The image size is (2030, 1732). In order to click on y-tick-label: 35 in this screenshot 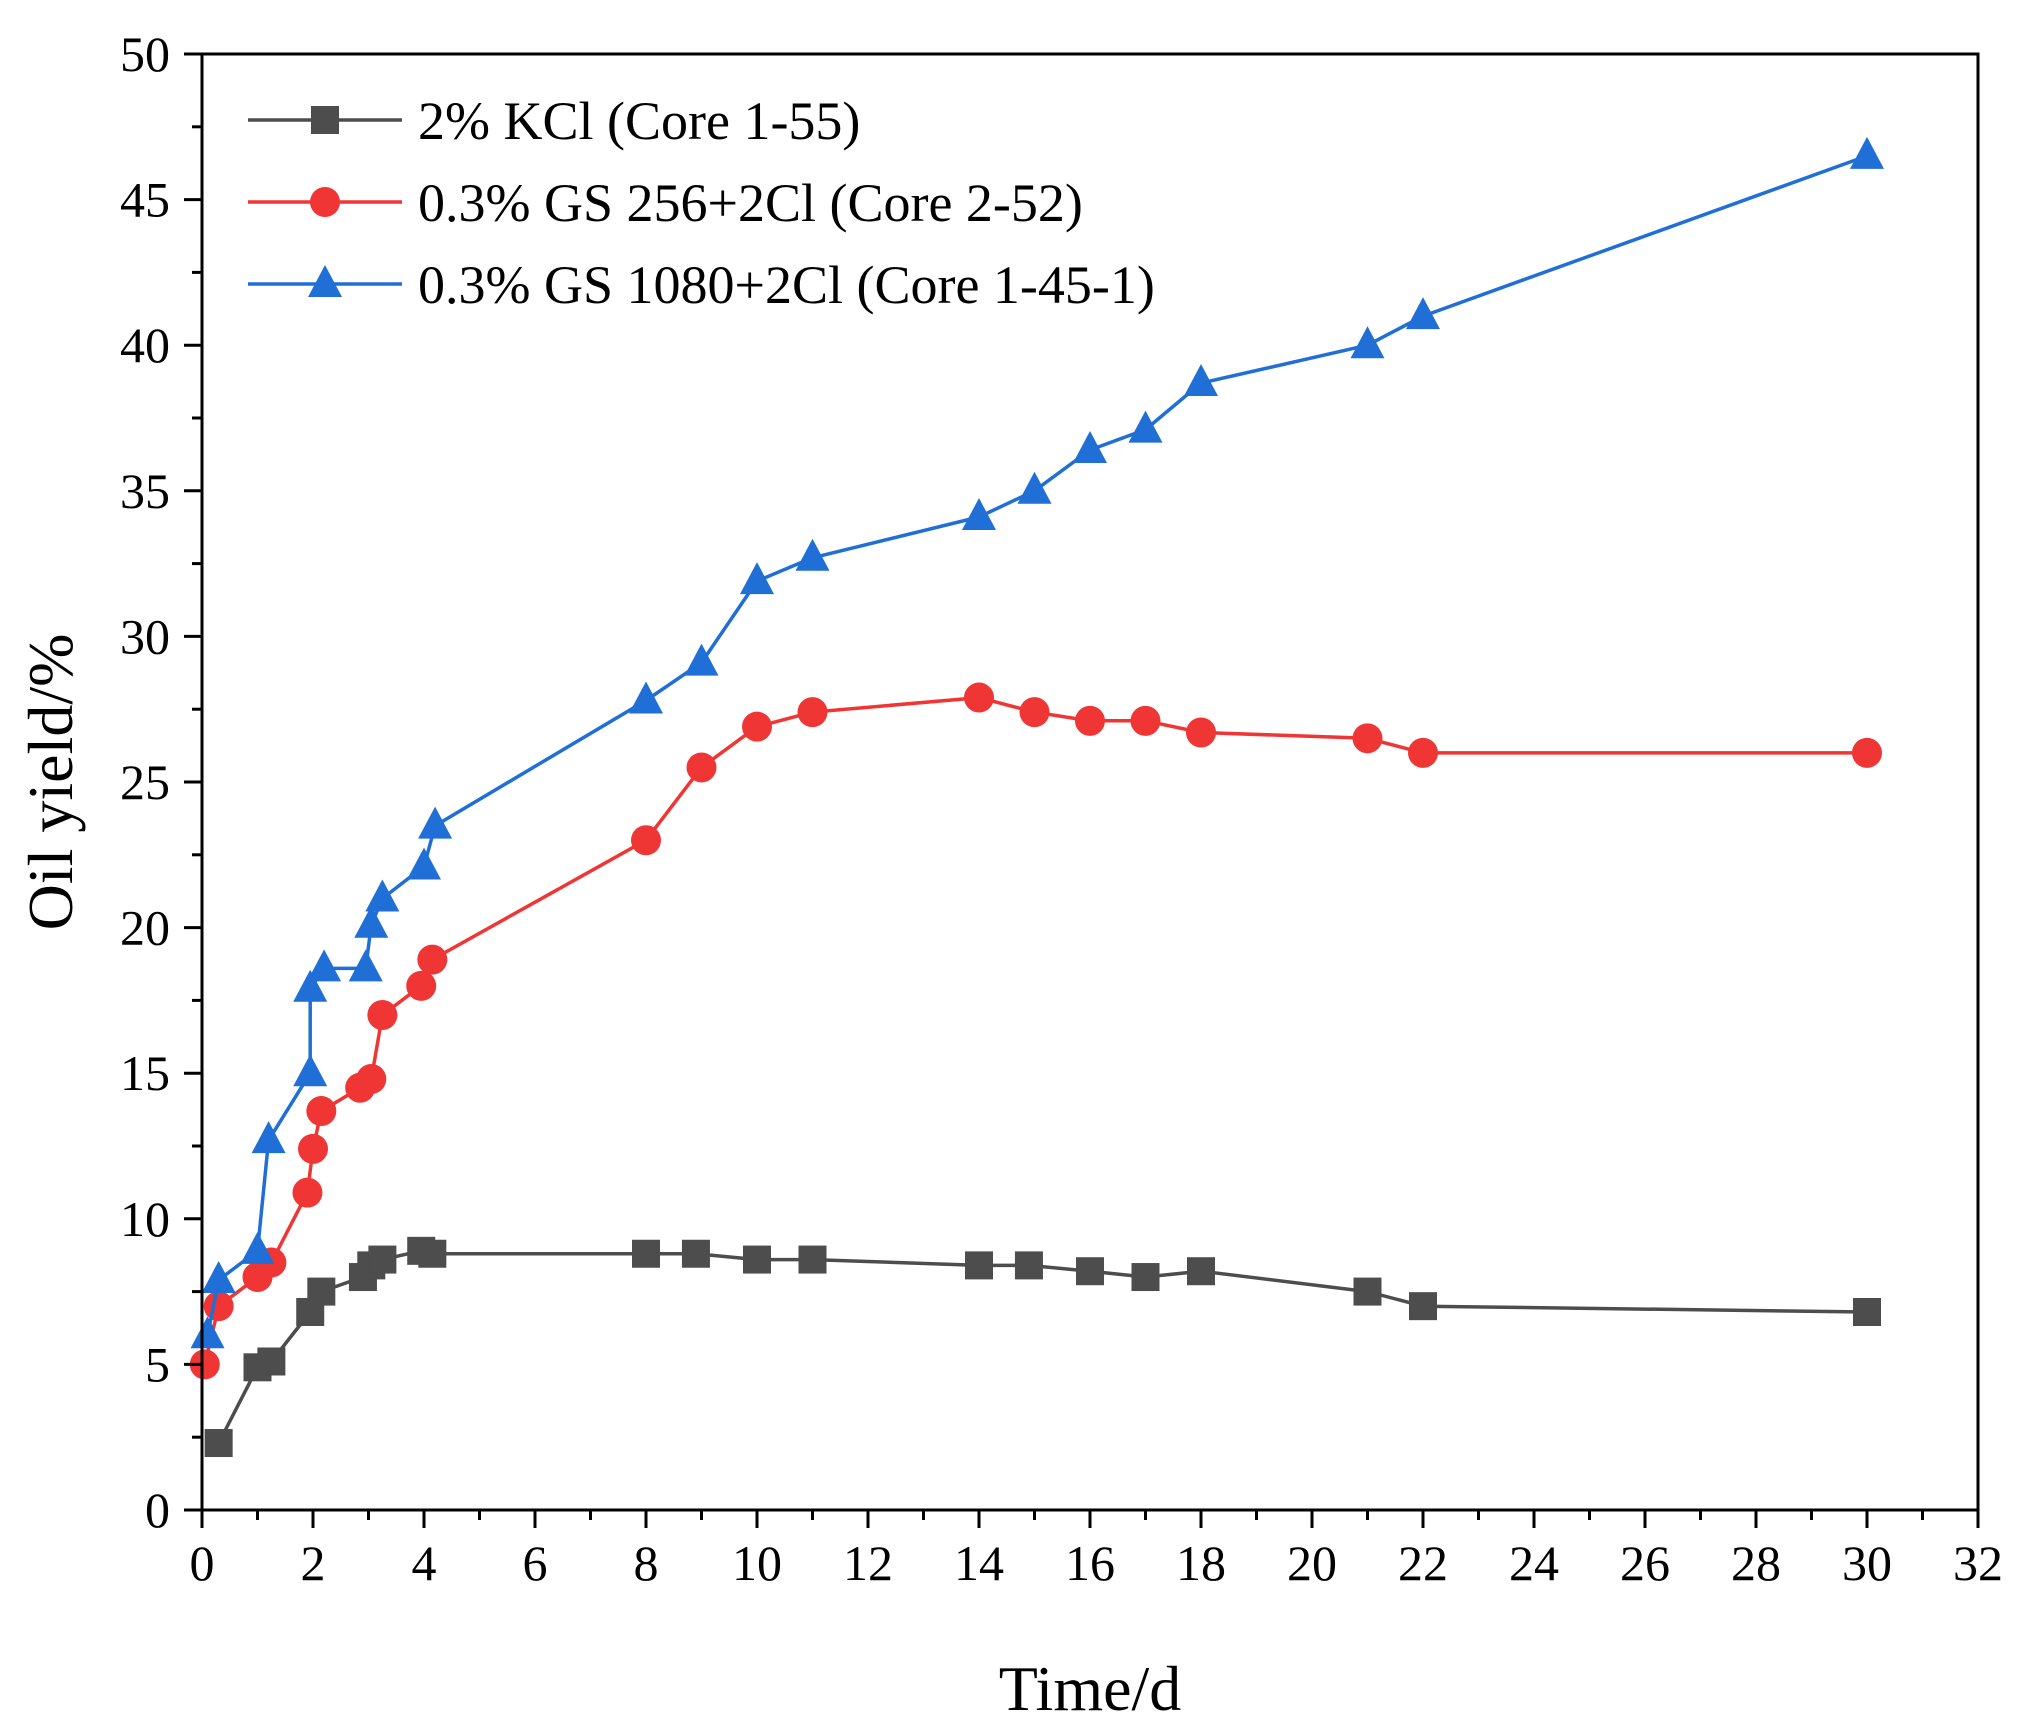, I will do `click(145, 491)`.